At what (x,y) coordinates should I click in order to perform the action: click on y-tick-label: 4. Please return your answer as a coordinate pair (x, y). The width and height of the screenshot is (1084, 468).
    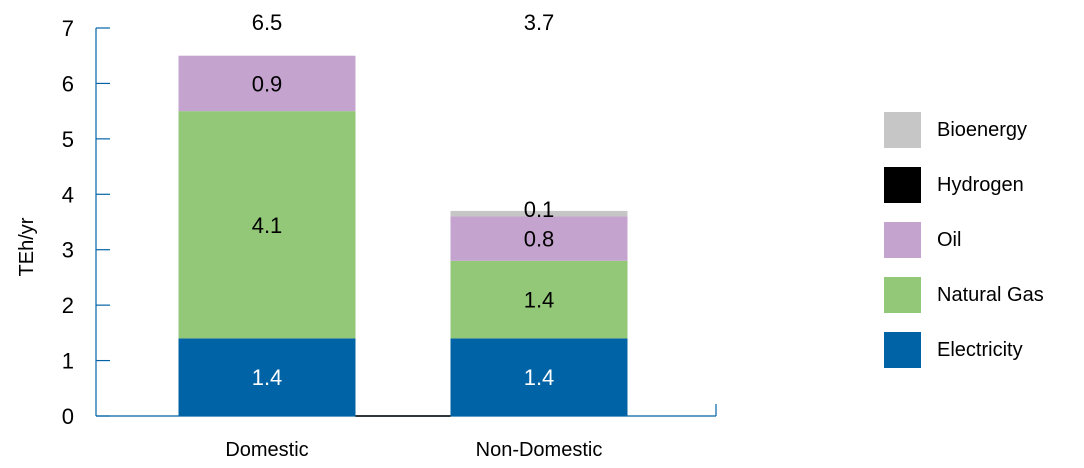
    Looking at the image, I should click on (68, 194).